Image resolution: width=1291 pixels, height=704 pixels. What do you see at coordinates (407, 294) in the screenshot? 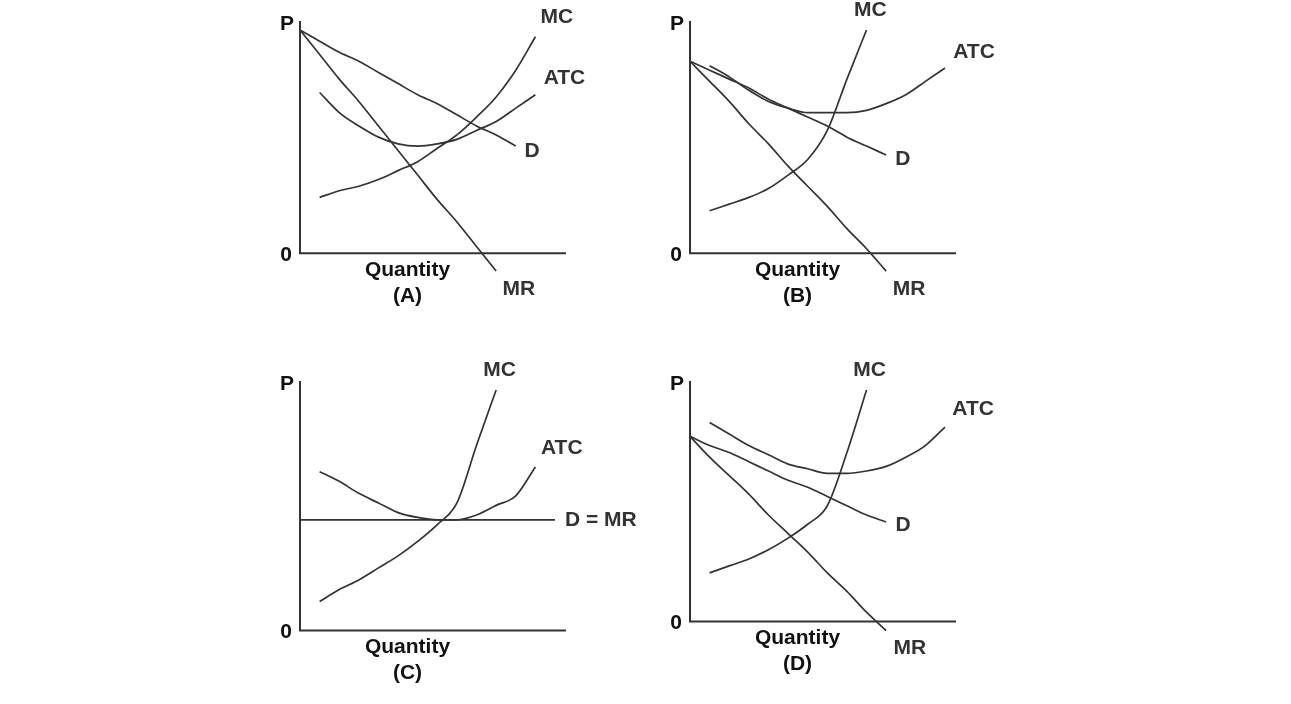
I see `text: (A)` at bounding box center [407, 294].